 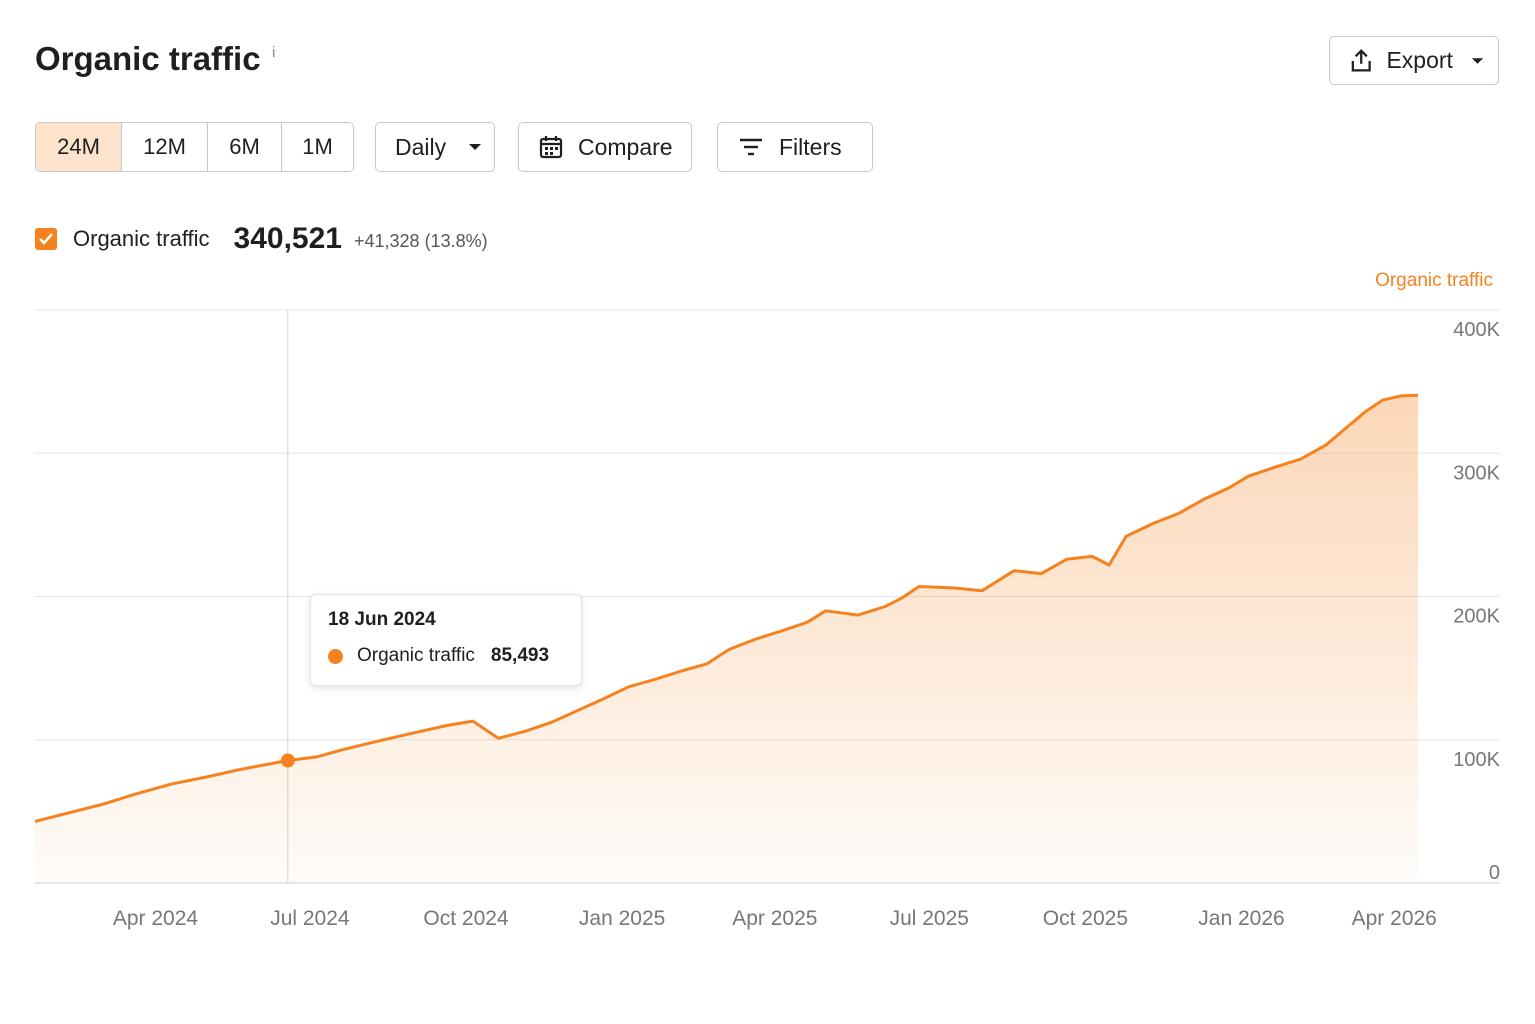 I want to click on export-icon, so click(x=1361, y=59).